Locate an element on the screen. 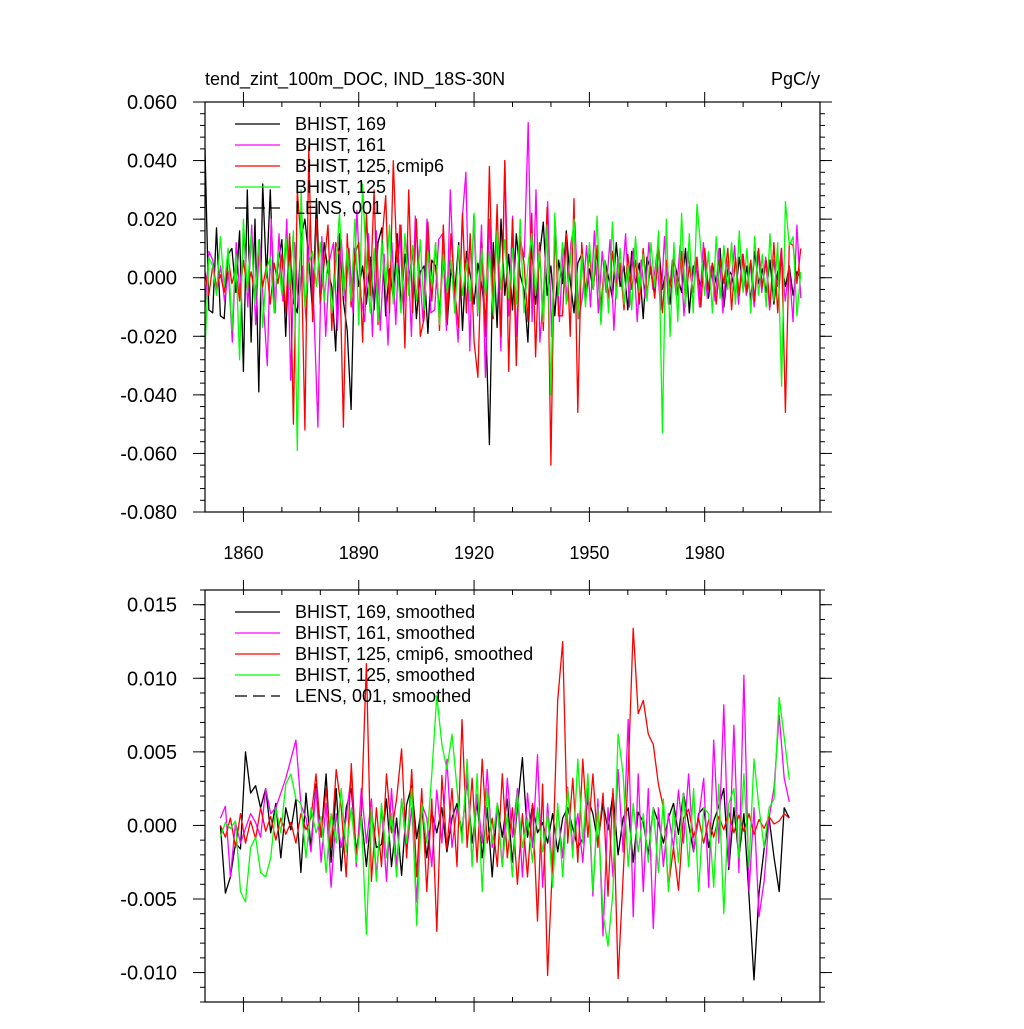 This screenshot has width=1024, height=1029. legend-label-1: BHIST, 161 is located at coordinates (340, 145).